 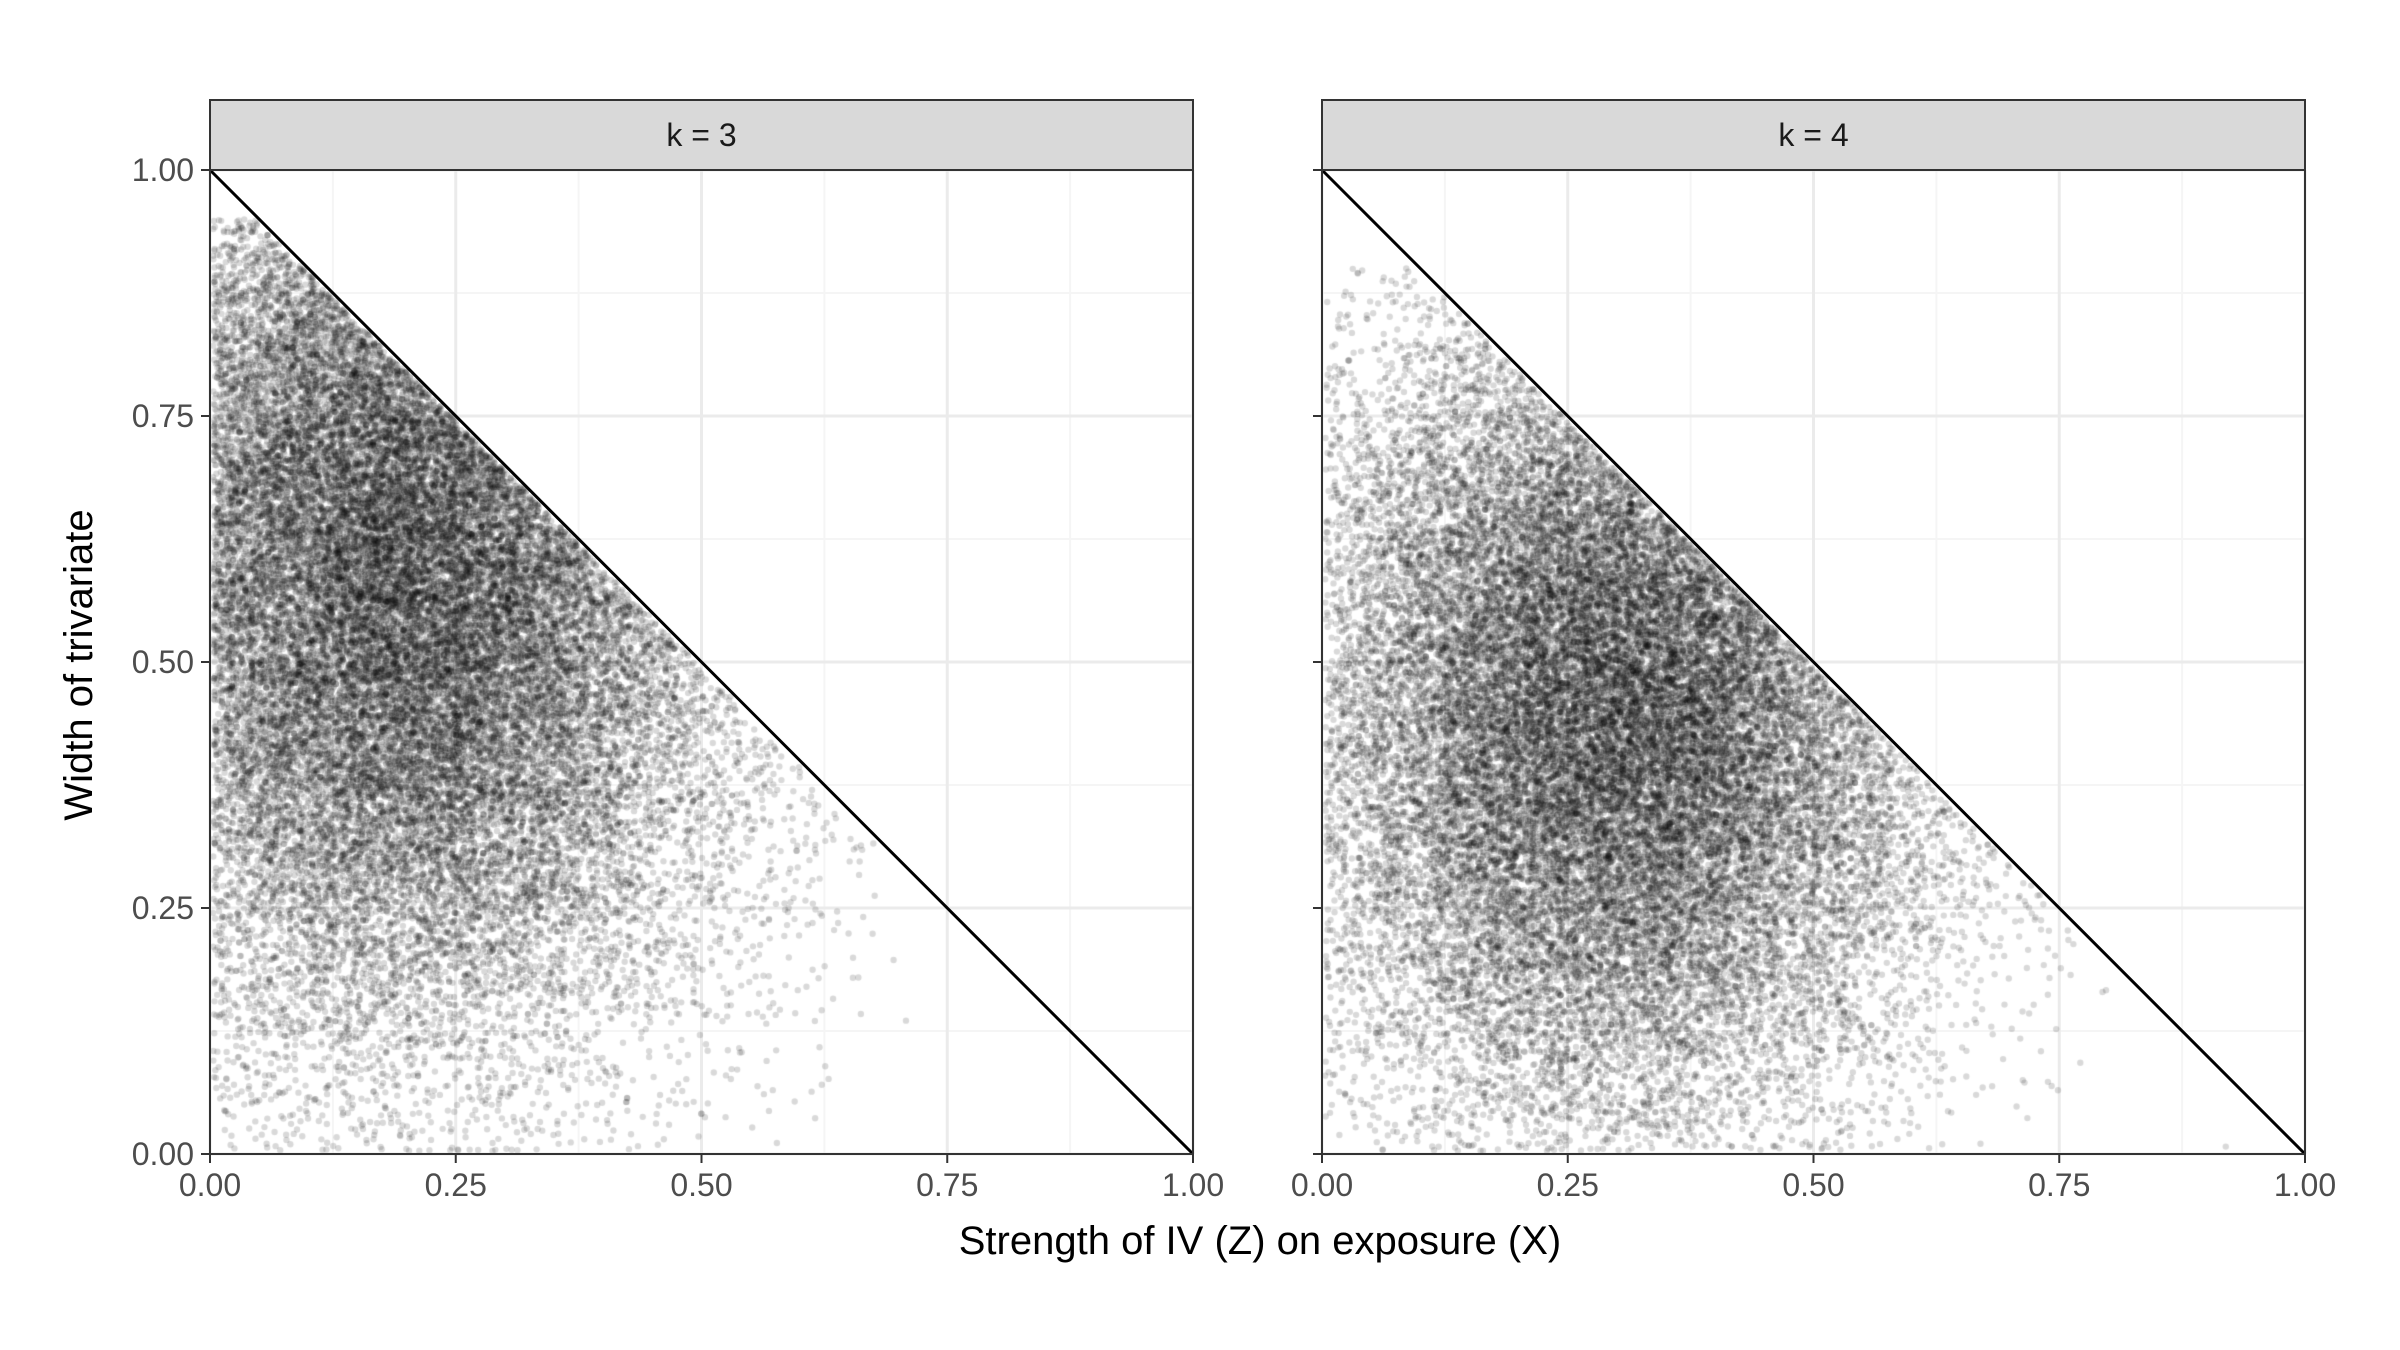 I want to click on y-axis-ticks, so click(x=1317, y=662).